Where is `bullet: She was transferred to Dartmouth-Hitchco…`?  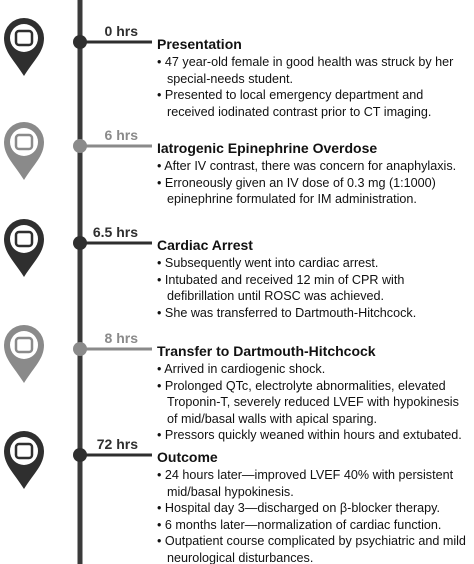
bullet: She was transferred to Dartmouth-Hitchco… is located at coordinates (314, 313).